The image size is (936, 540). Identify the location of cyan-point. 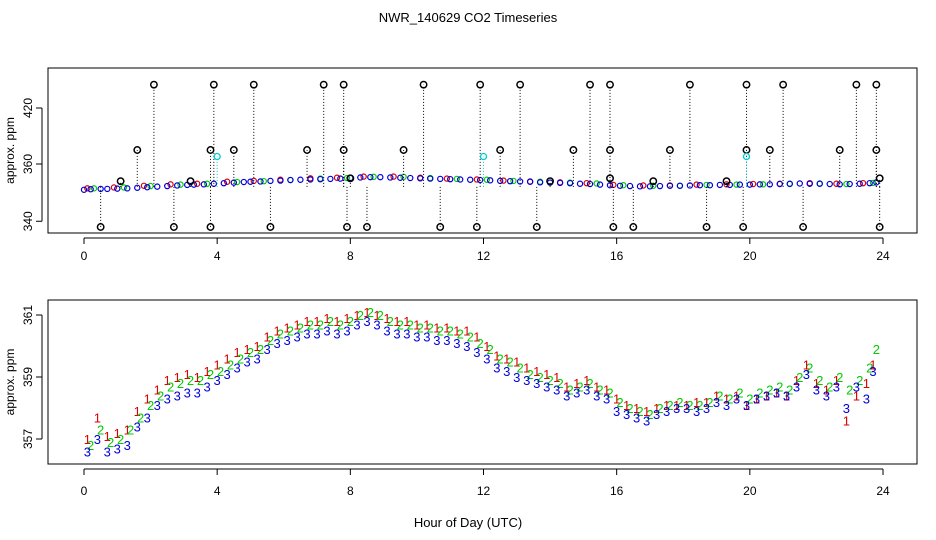
(217, 156).